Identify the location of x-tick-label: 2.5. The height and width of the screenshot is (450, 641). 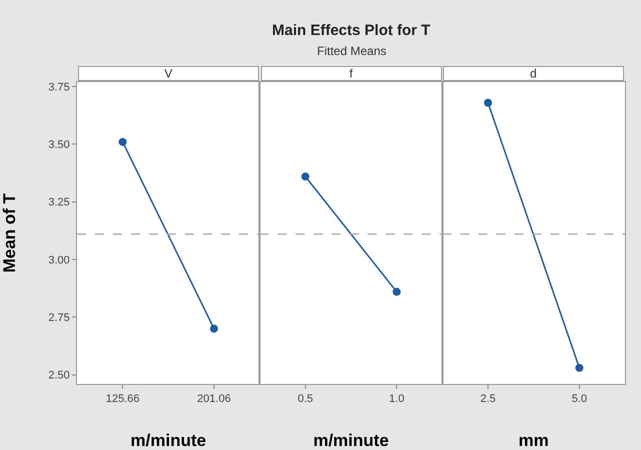
(488, 399).